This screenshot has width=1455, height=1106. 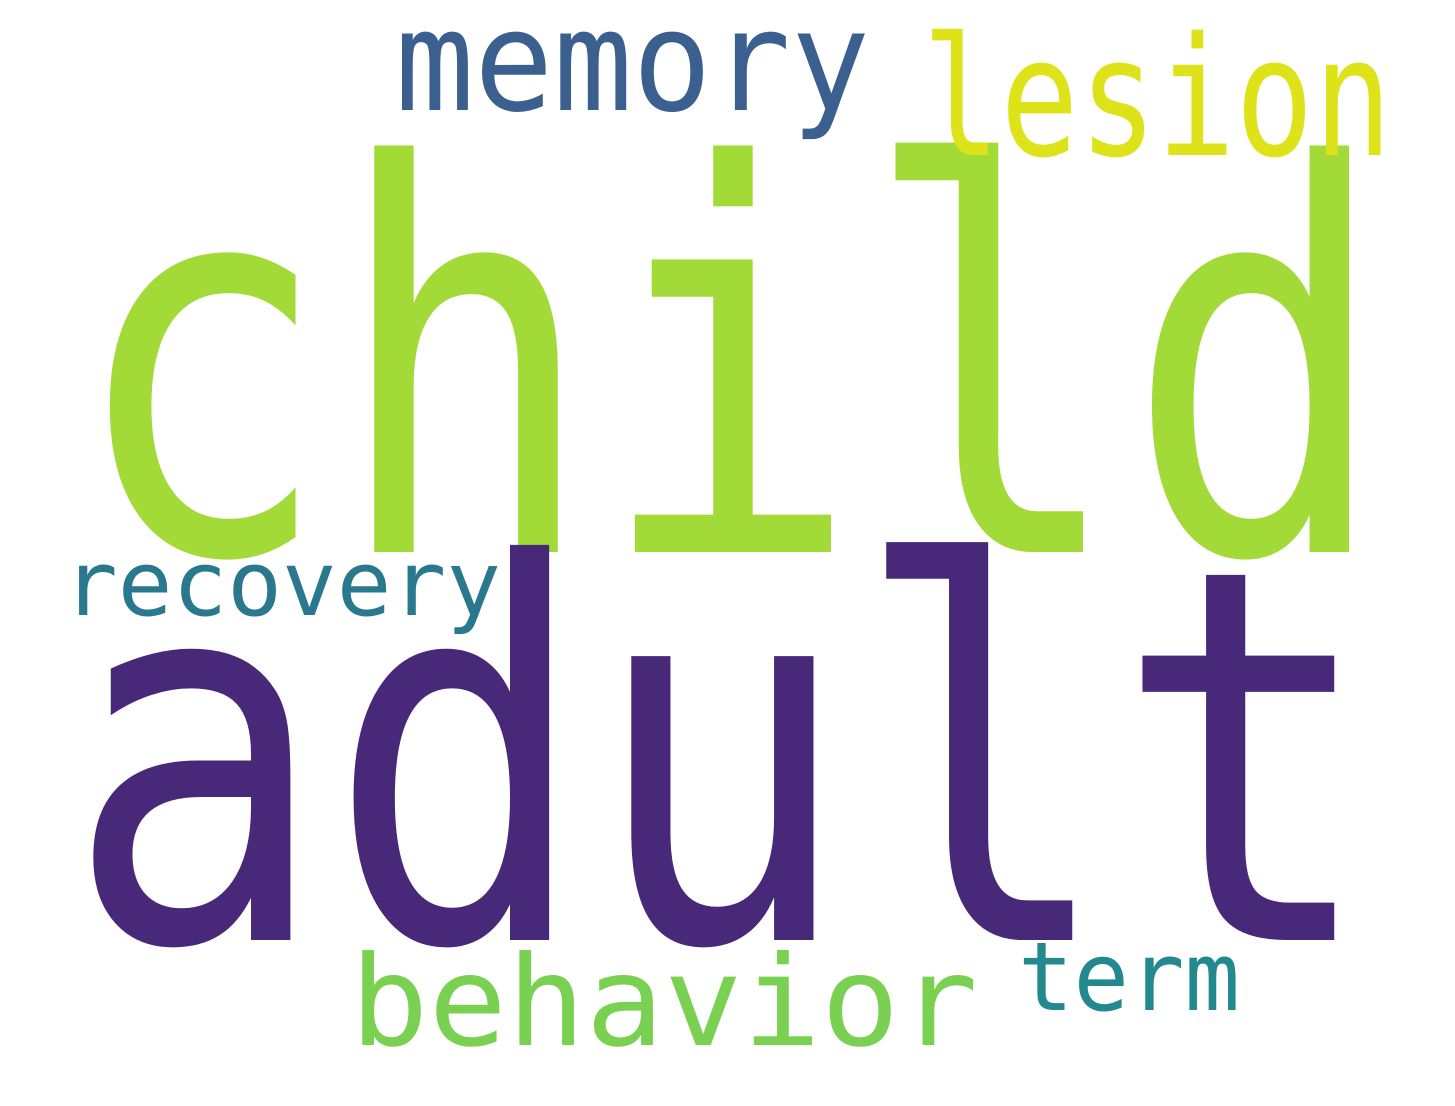 What do you see at coordinates (664, 1002) in the screenshot?
I see `word-behavior: behavior` at bounding box center [664, 1002].